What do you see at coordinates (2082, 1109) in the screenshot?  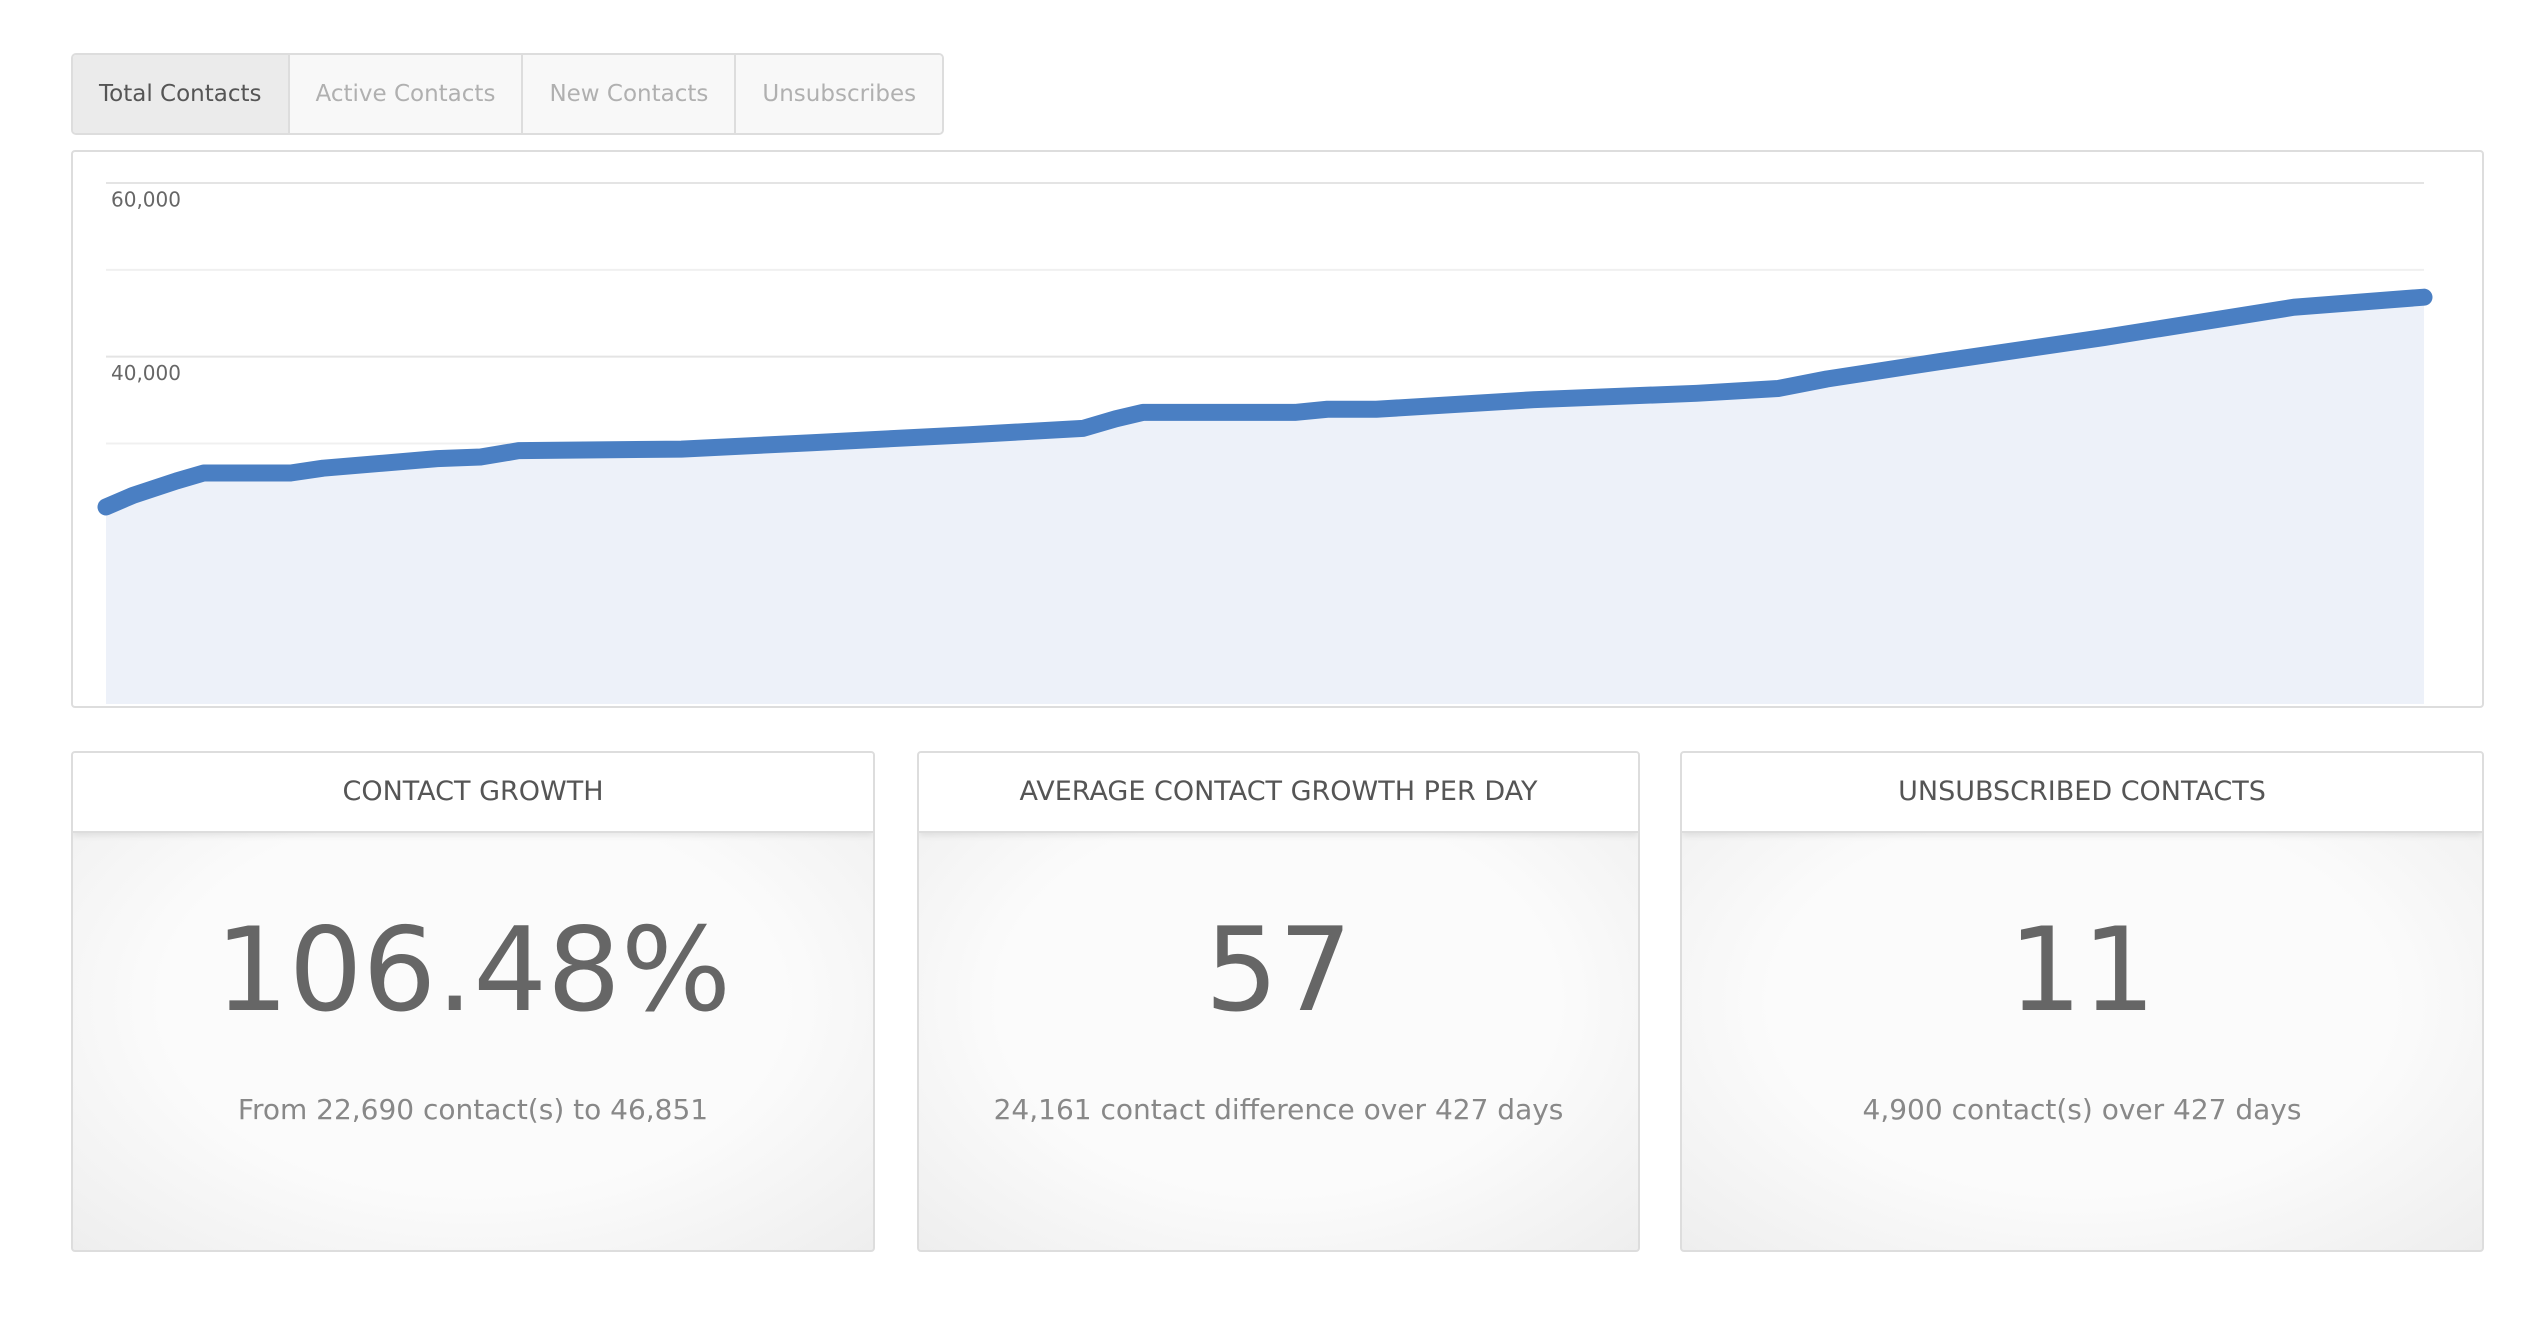 I see `card-detail: 4,900 contact(s) over 427 days` at bounding box center [2082, 1109].